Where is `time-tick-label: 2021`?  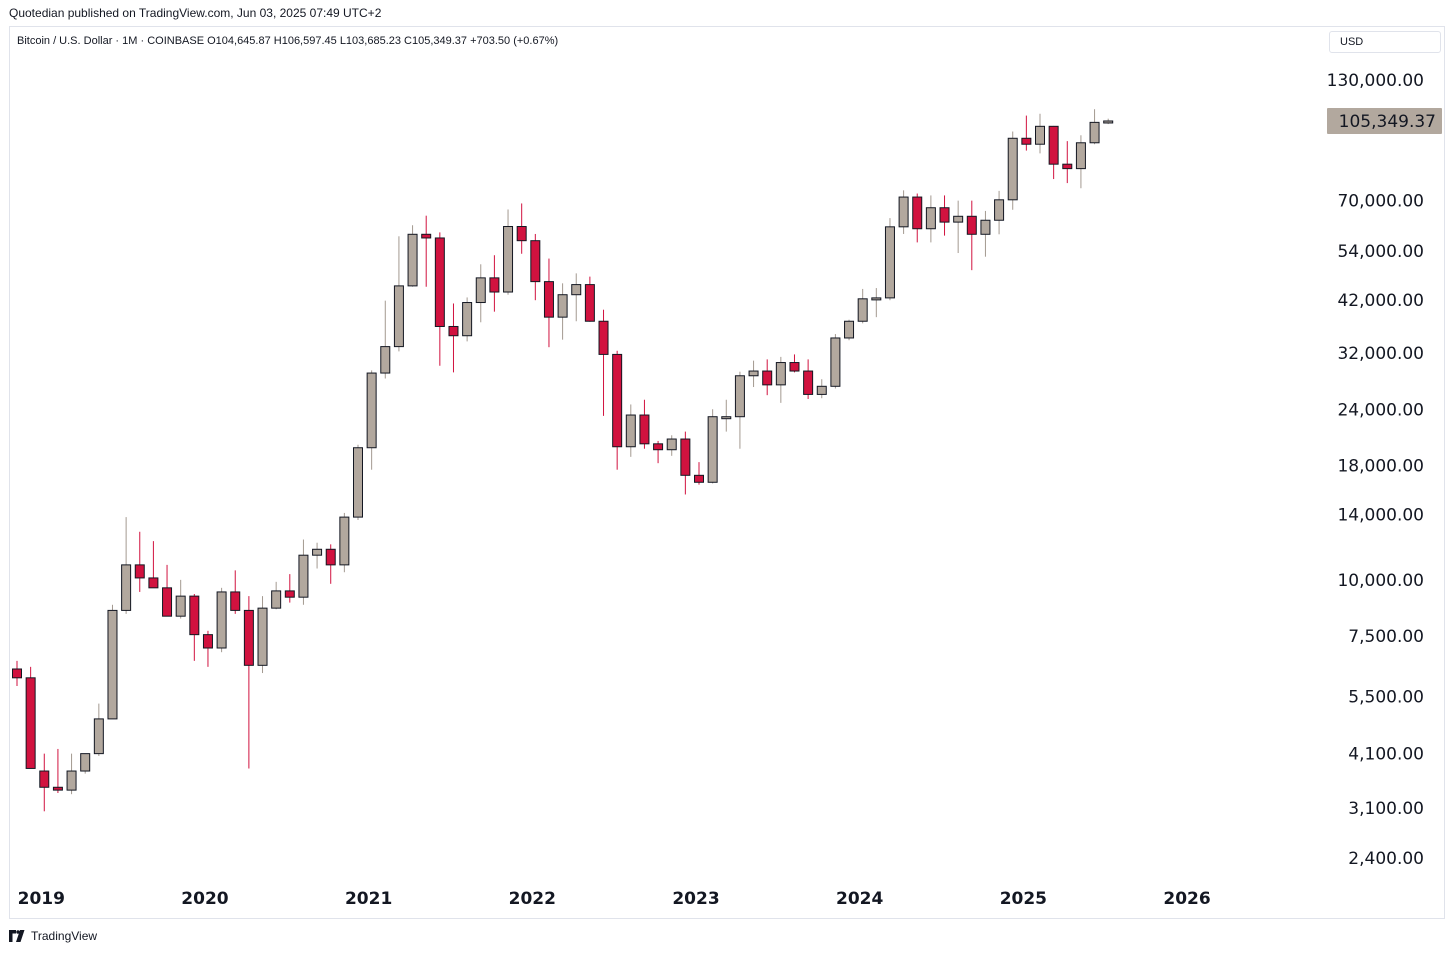 time-tick-label: 2021 is located at coordinates (368, 899).